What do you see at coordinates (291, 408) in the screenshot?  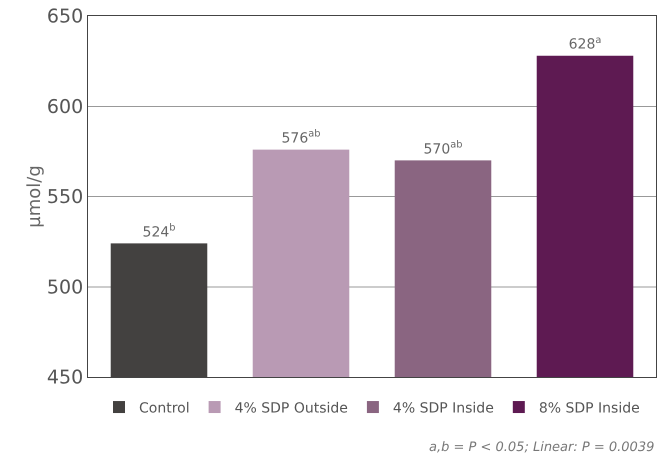 I see `legend-label: 4% SDP Outside` at bounding box center [291, 408].